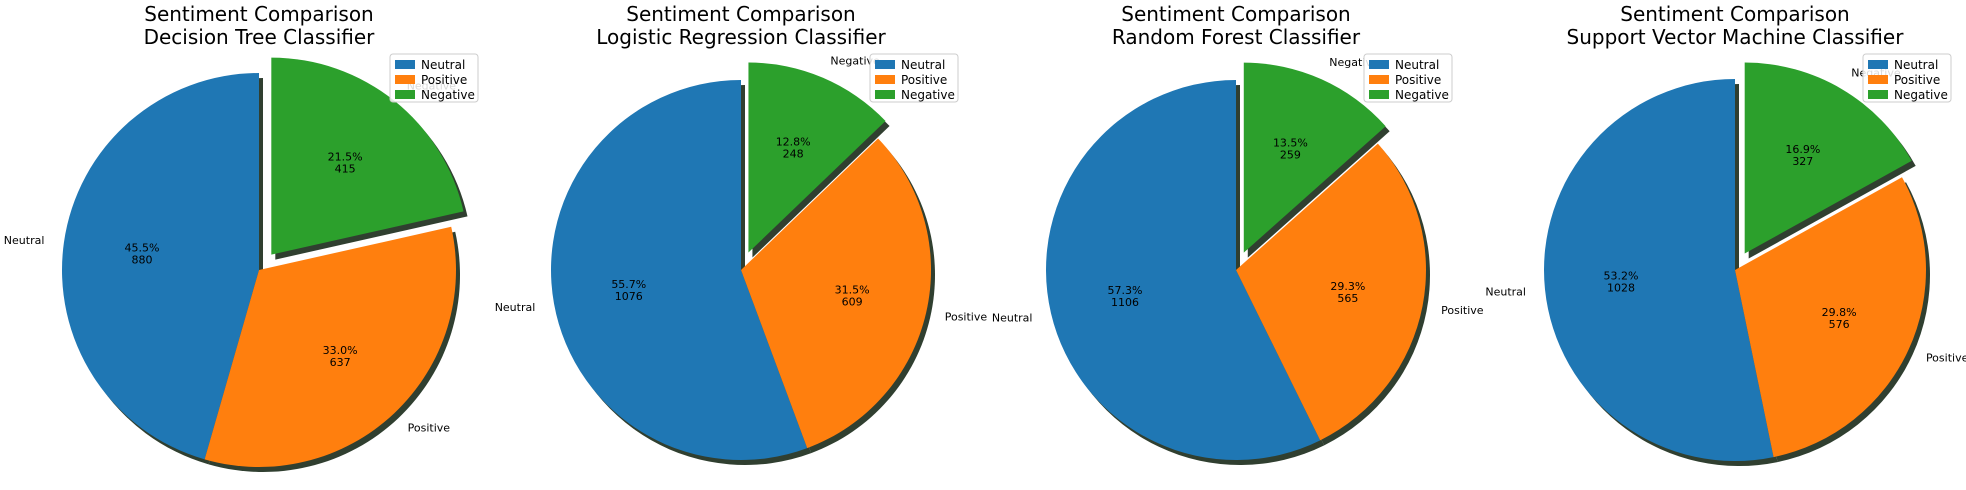 This screenshot has height=490, width=1966. I want to click on slice-category-label-negative: Negative, so click(855, 60).